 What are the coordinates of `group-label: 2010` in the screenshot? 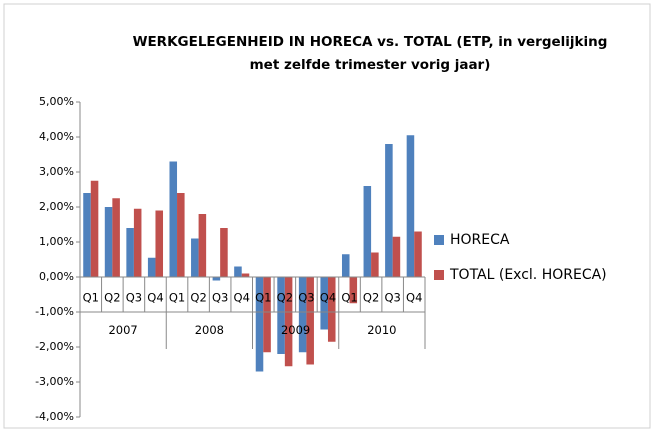 It's located at (381, 330).